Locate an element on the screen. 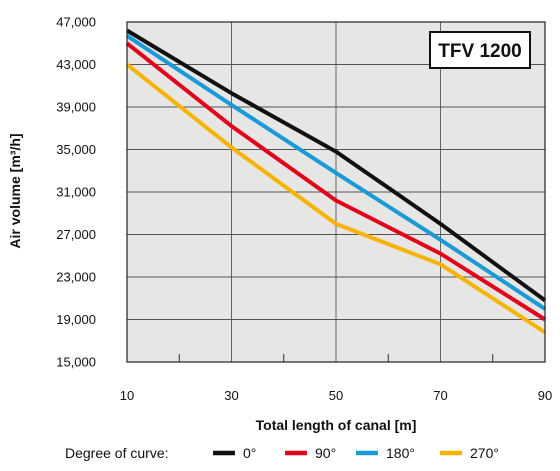 The image size is (560, 471). legend: Degree of curve: 0° 90° 180° 270° is located at coordinates (282, 453).